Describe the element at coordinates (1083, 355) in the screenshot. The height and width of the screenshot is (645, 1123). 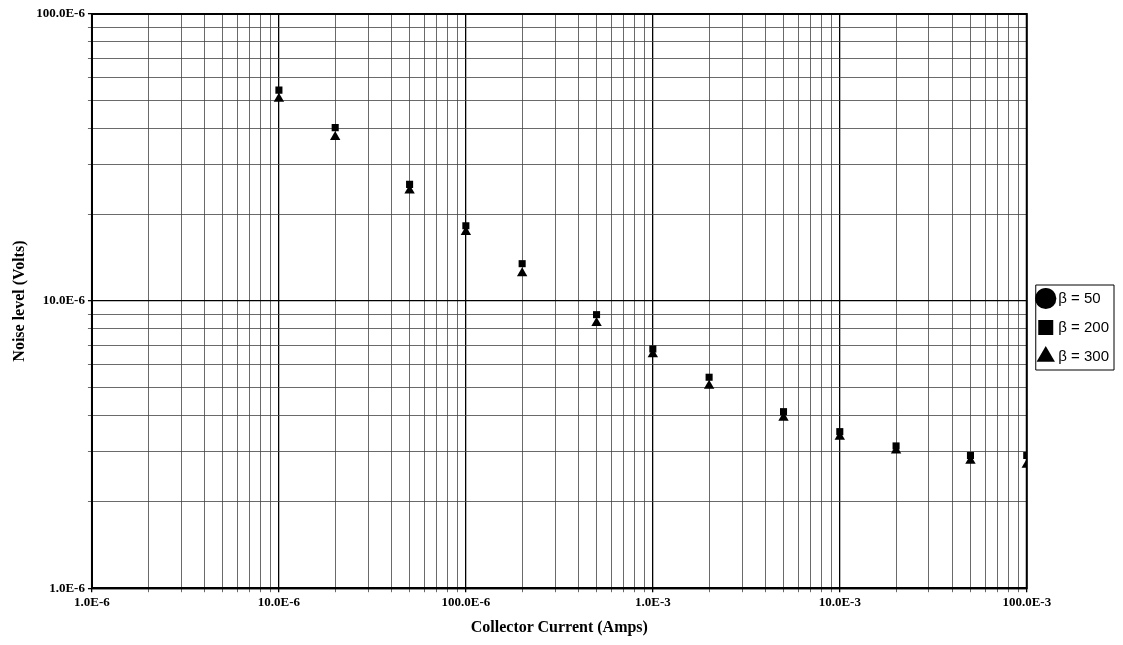
I see `legend-label: β = 300` at that location.